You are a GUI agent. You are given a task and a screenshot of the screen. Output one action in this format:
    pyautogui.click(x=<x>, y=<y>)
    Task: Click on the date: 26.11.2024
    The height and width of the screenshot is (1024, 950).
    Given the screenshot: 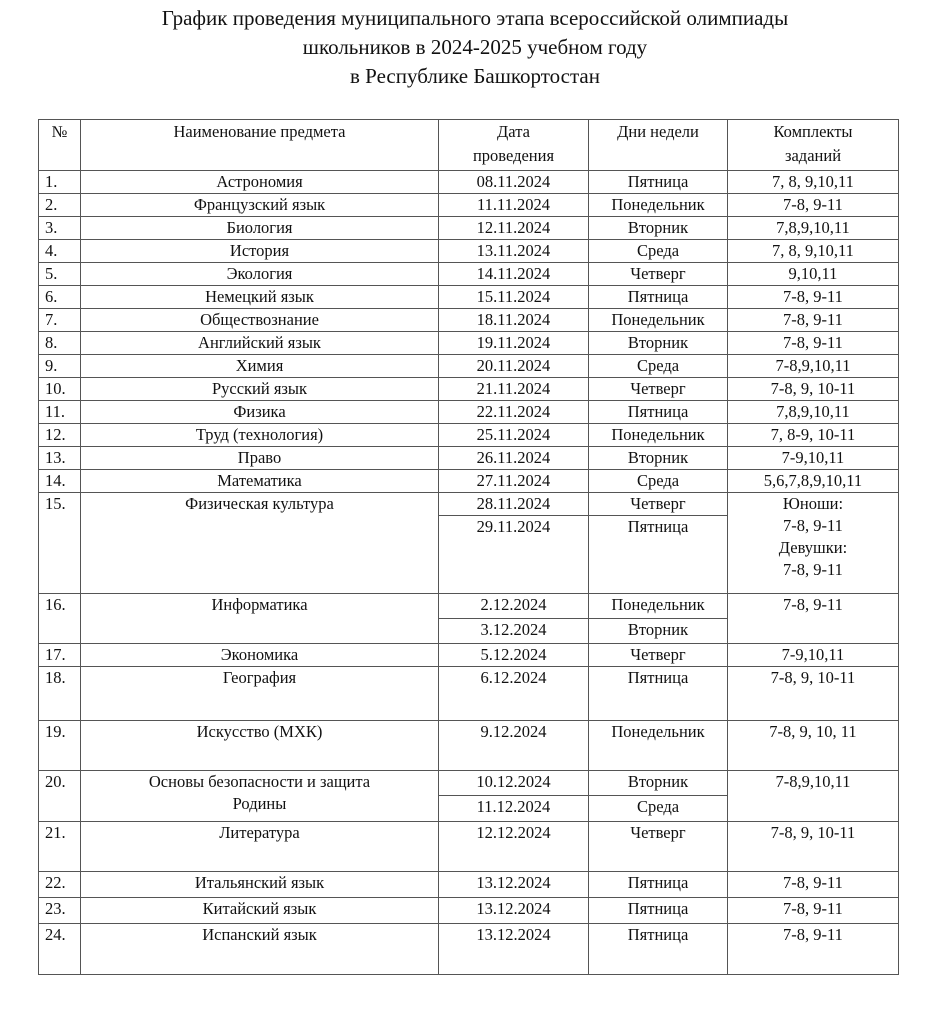 What is the action you would take?
    pyautogui.click(x=513, y=458)
    